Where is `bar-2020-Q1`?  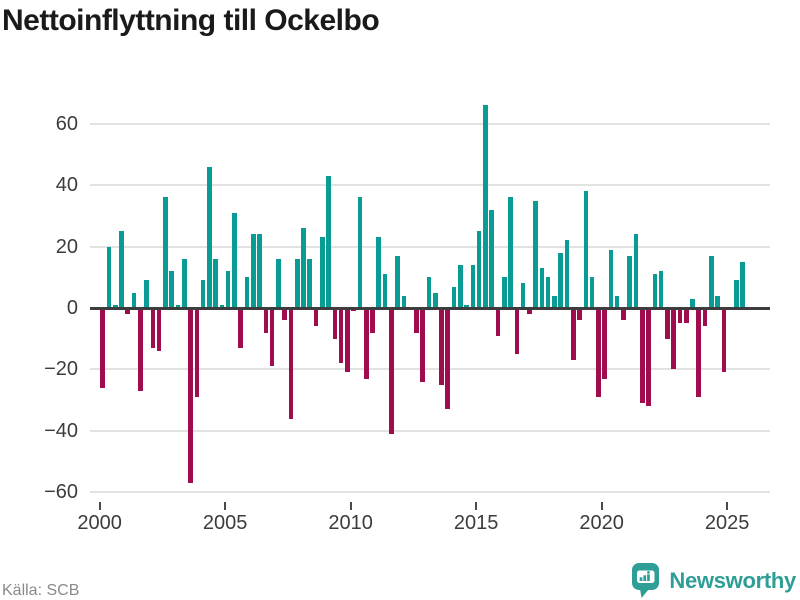 bar-2020-Q1 is located at coordinates (604, 344).